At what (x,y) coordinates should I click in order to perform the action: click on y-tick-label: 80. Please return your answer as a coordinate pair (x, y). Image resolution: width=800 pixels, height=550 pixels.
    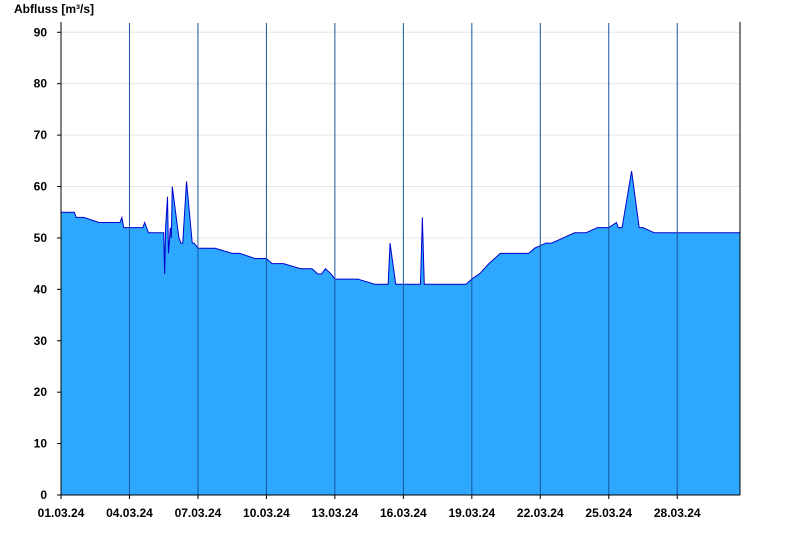
    Looking at the image, I should click on (41, 84).